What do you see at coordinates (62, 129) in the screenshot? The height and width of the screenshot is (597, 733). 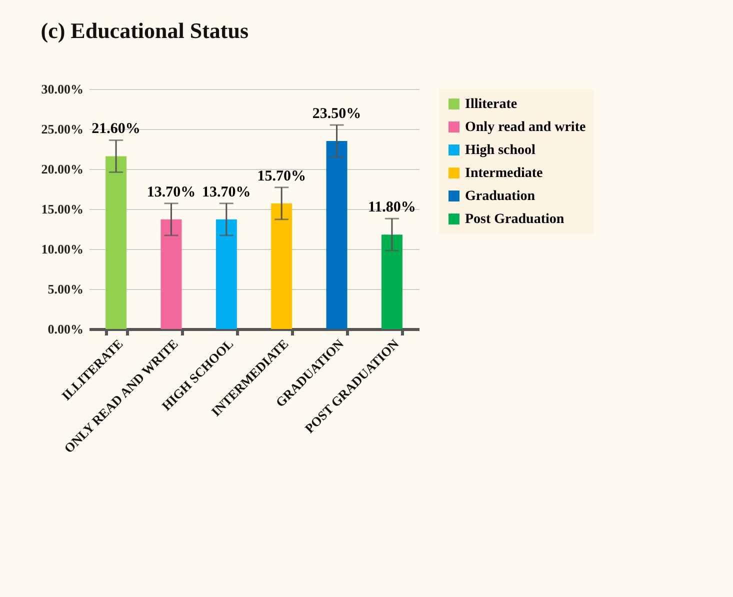 I see `y-tick-label: 25.00%` at bounding box center [62, 129].